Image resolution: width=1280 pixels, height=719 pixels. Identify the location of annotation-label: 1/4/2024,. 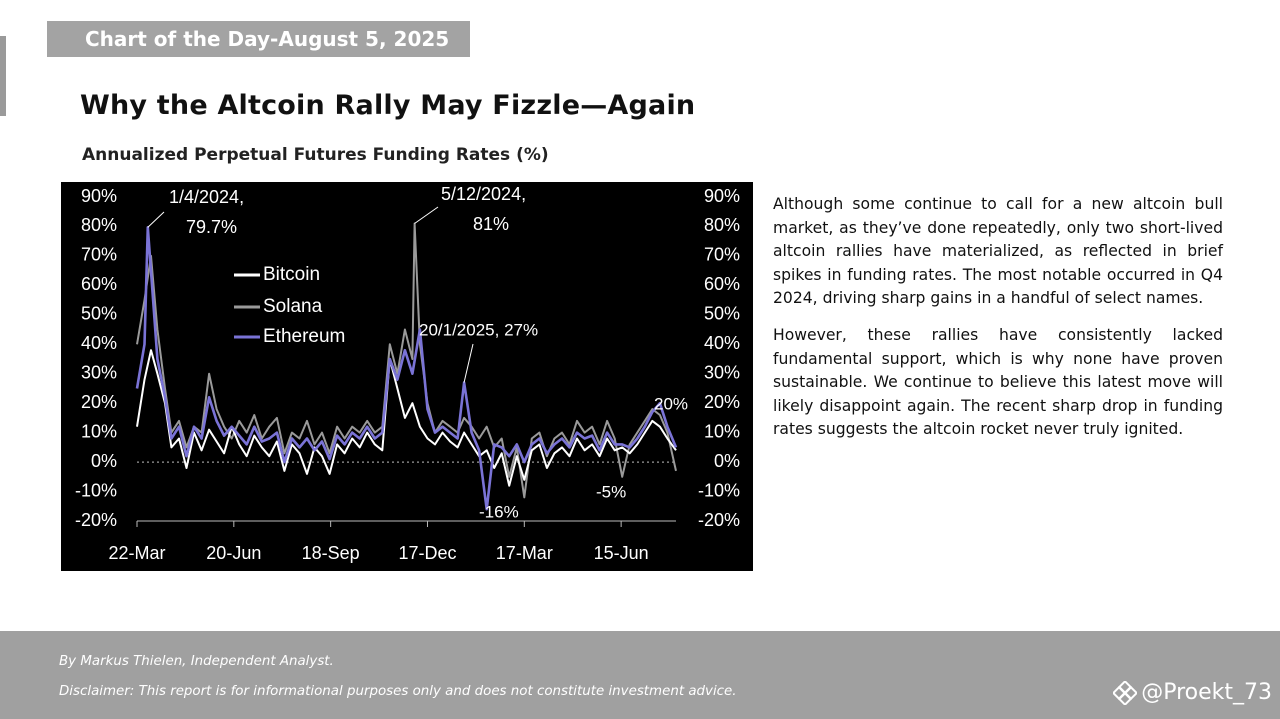
(206, 197).